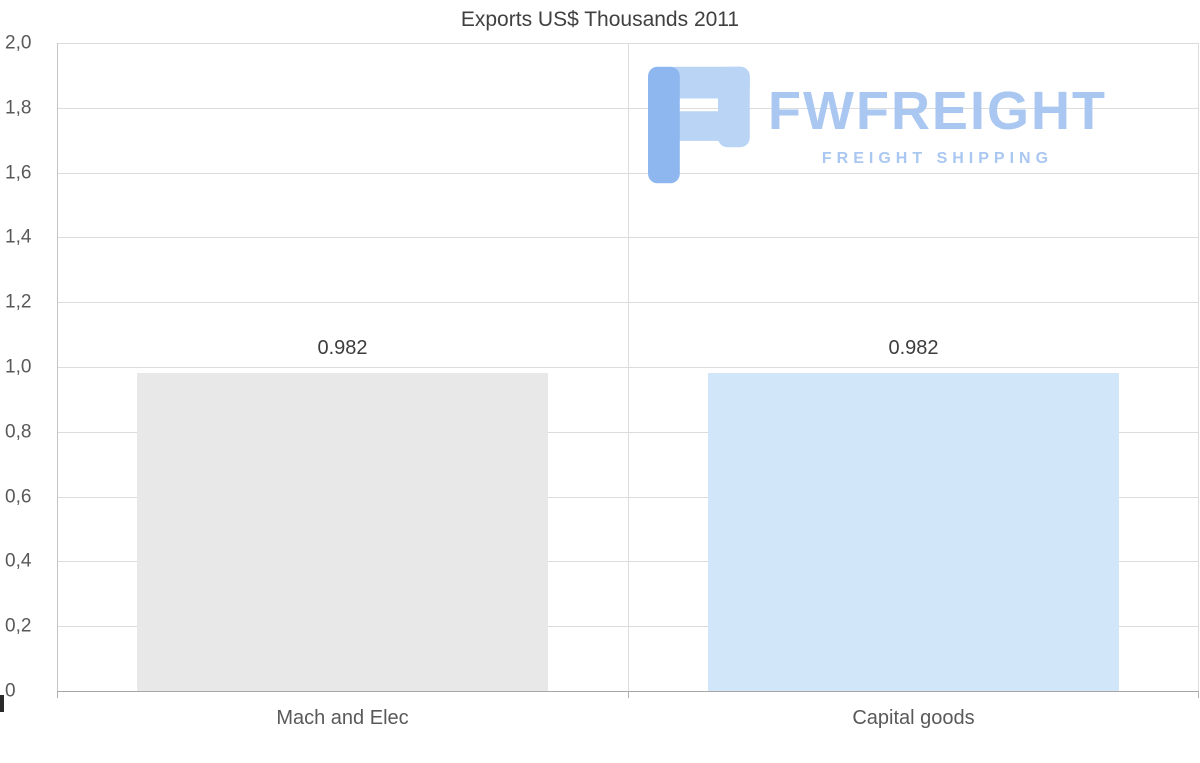 The width and height of the screenshot is (1200, 763). Describe the element at coordinates (18, 173) in the screenshot. I see `y-axis-tick-label: 1,6` at that location.